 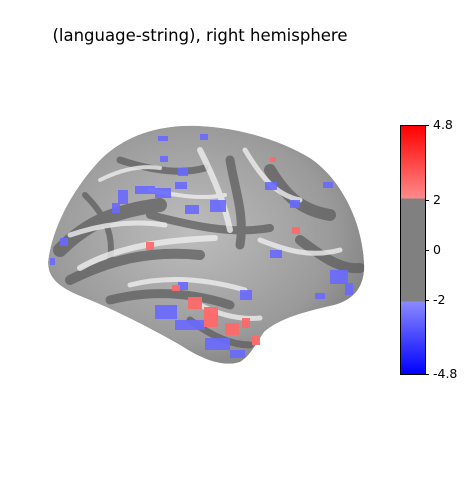 I want to click on colorbar-label-max: 4.8, so click(x=443, y=124).